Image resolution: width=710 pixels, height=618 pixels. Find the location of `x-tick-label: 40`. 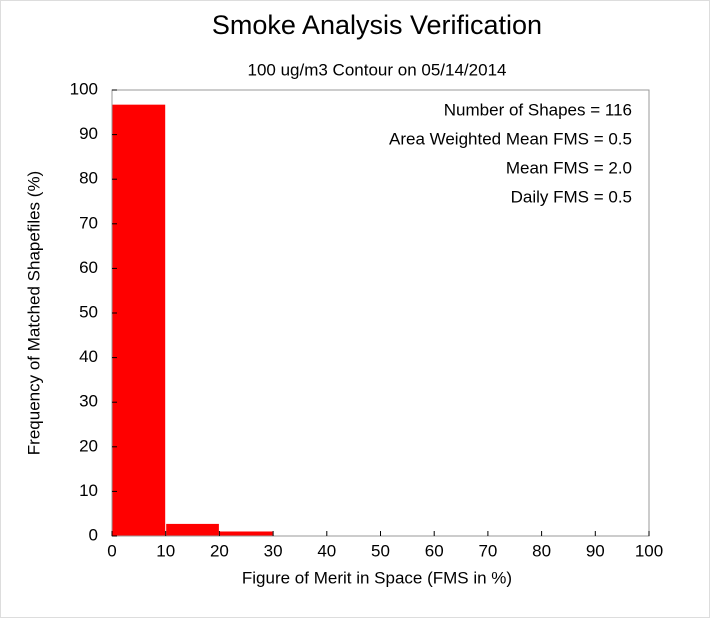

x-tick-label: 40 is located at coordinates (326, 550).